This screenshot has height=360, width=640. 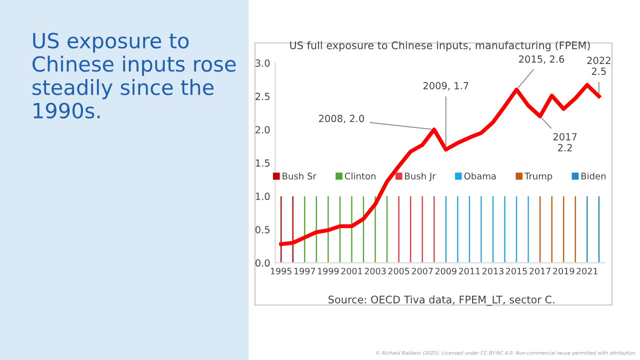 I want to click on y-tick-label: 2.5, so click(x=263, y=96).